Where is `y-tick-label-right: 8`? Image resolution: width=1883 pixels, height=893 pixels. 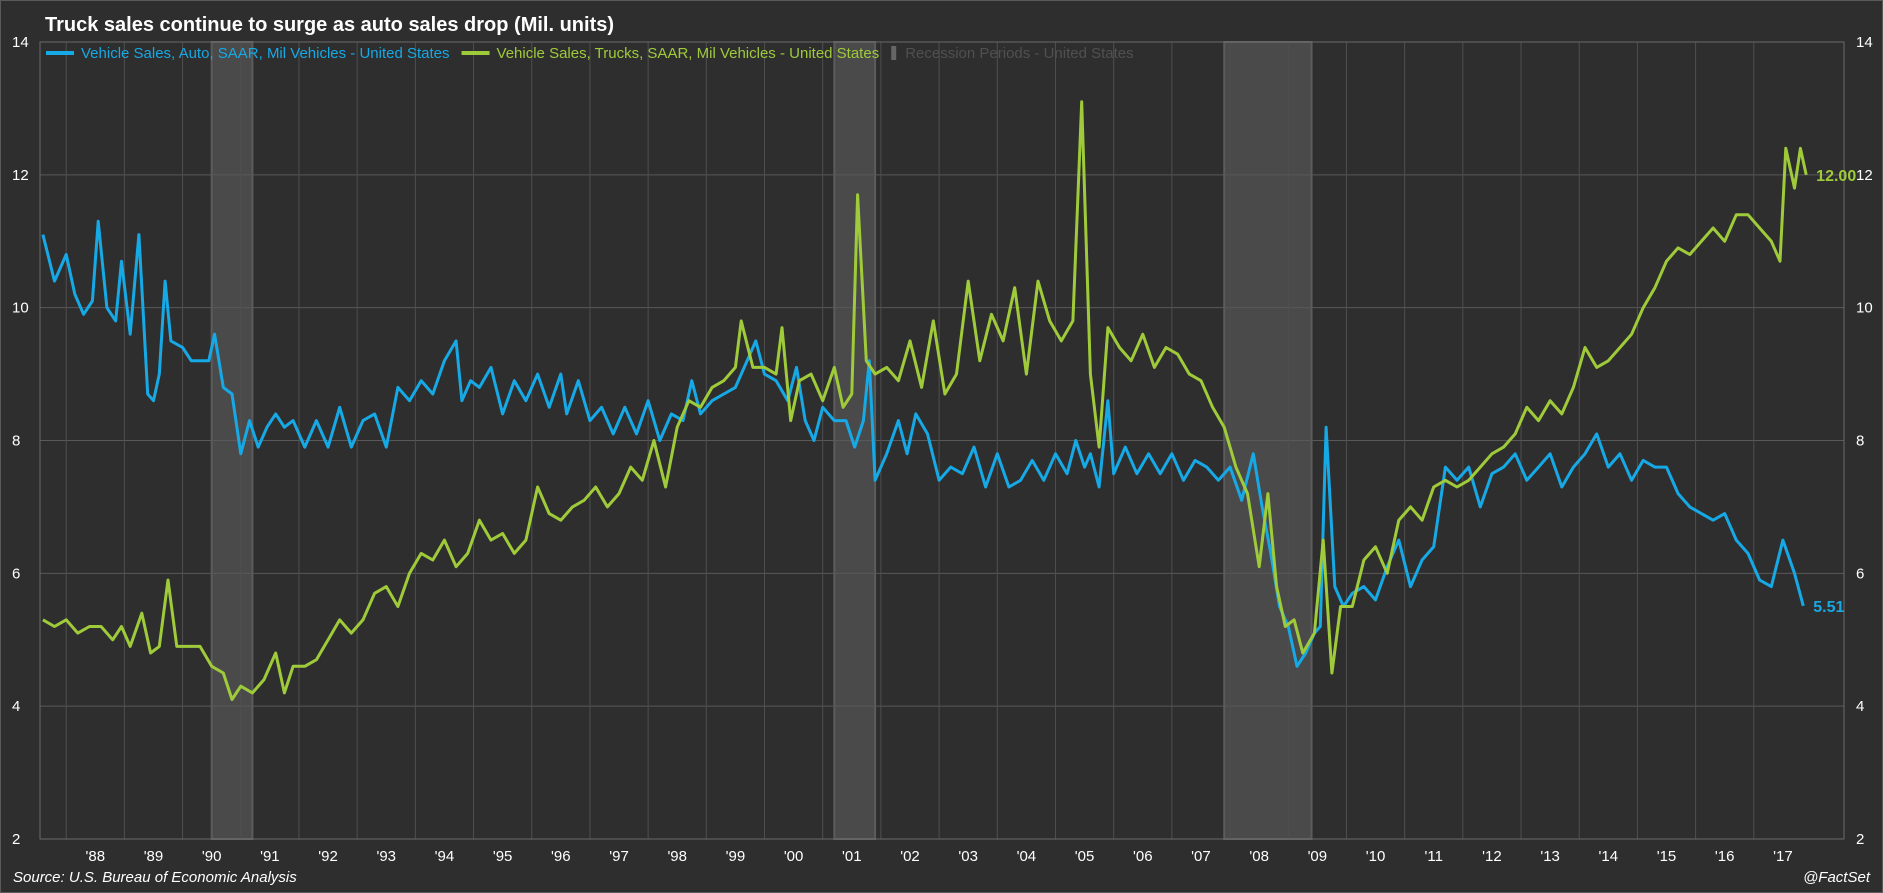
y-tick-label-right: 8 is located at coordinates (1860, 441).